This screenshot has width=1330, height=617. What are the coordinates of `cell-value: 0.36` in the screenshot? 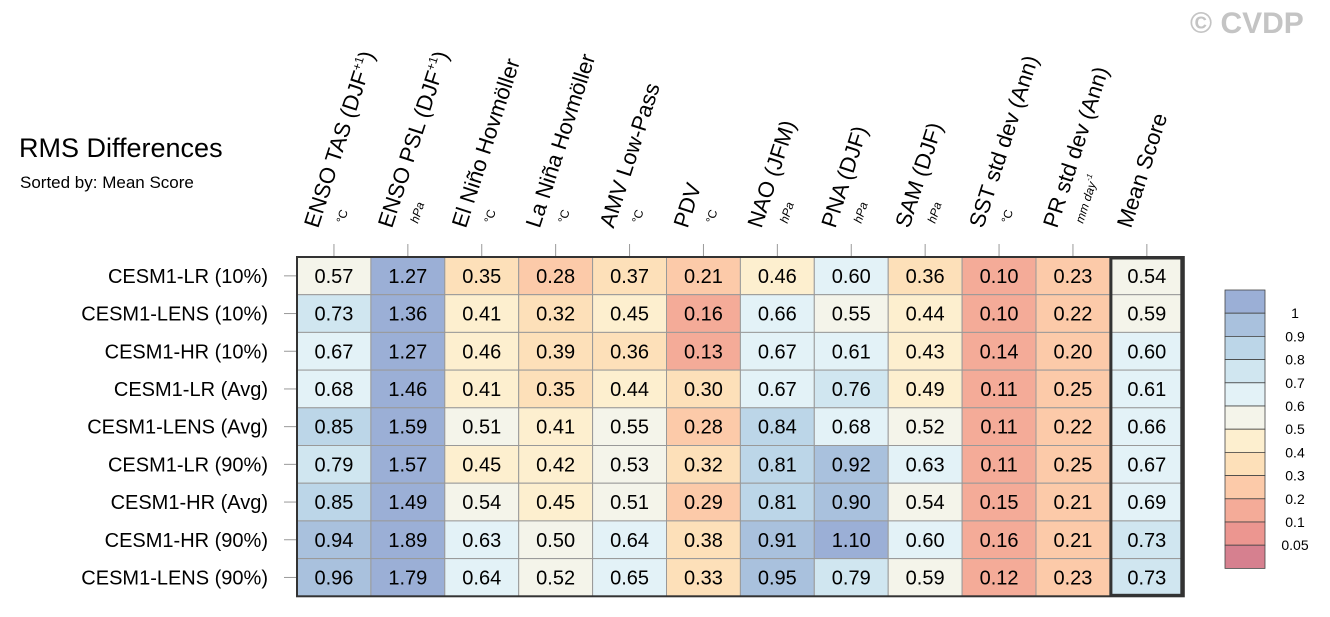 It's located at (629, 352).